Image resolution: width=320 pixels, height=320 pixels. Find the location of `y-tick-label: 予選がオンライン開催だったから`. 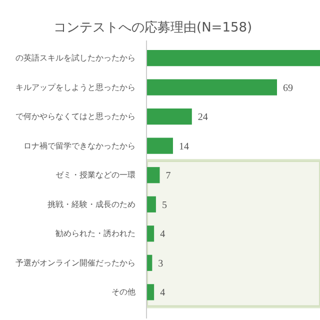

y-tick-label: 予選がオンライン開催だったから is located at coordinates (76, 263).